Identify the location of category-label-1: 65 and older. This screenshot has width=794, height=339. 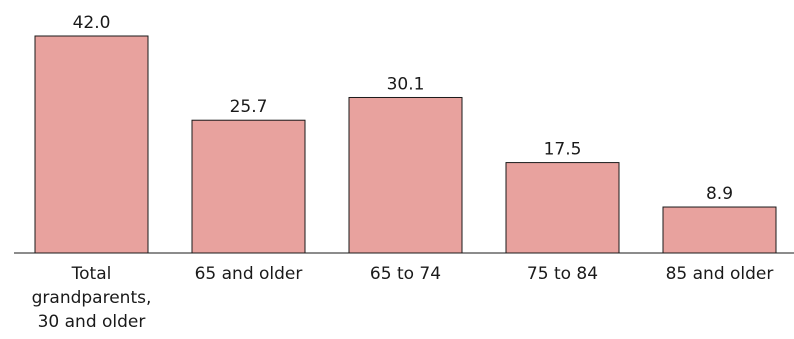
(249, 274).